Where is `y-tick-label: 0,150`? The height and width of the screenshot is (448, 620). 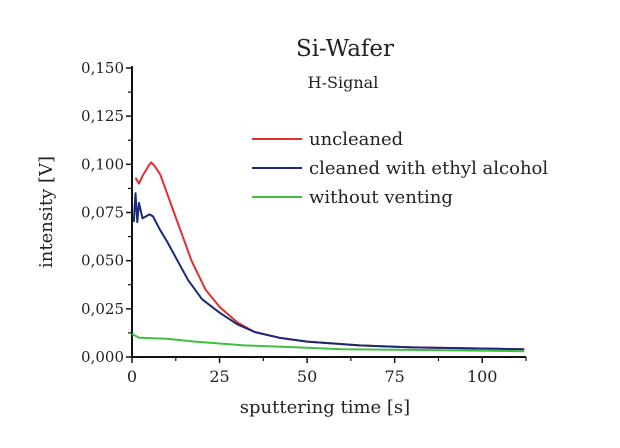
y-tick-label: 0,150 is located at coordinates (102, 68).